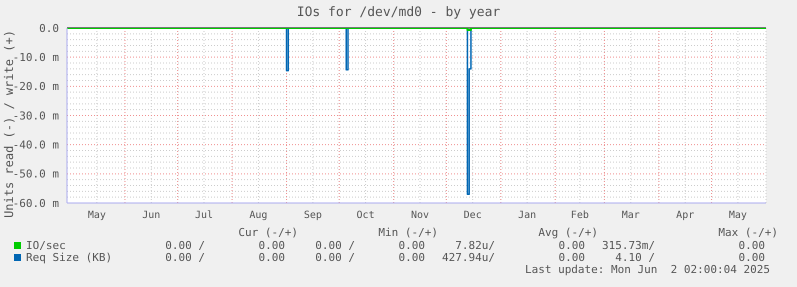  Describe the element at coordinates (151, 216) in the screenshot. I see `x-tick-label: Jun` at that location.